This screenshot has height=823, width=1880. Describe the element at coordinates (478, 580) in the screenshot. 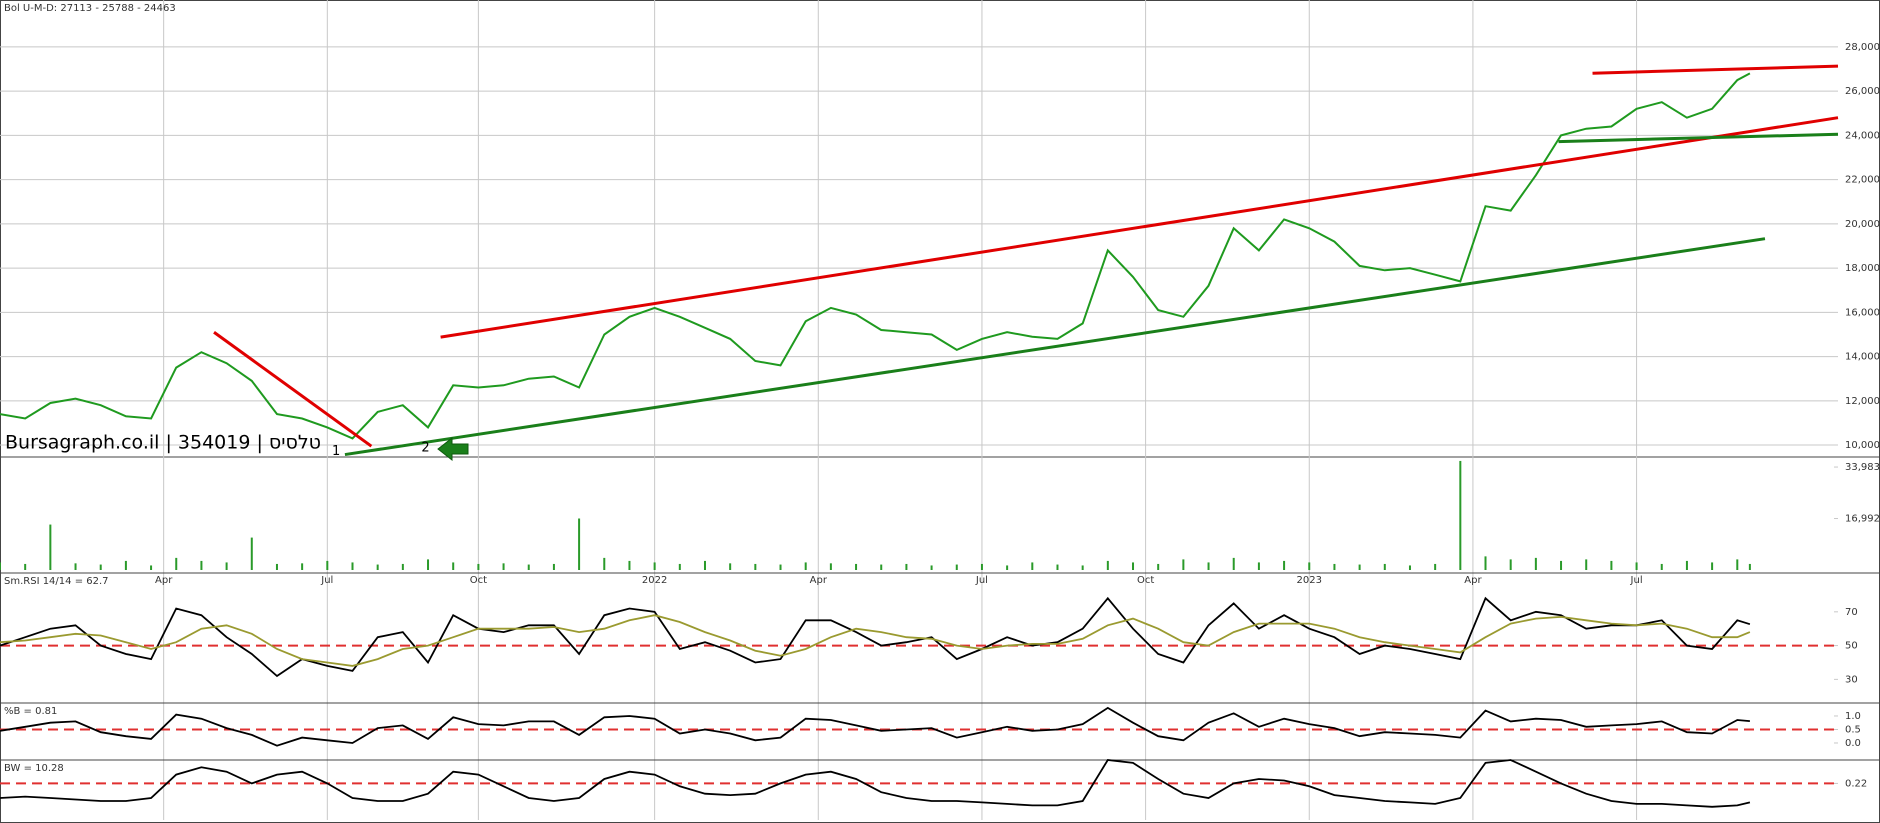

I see `x-tick-label: Oct` at that location.